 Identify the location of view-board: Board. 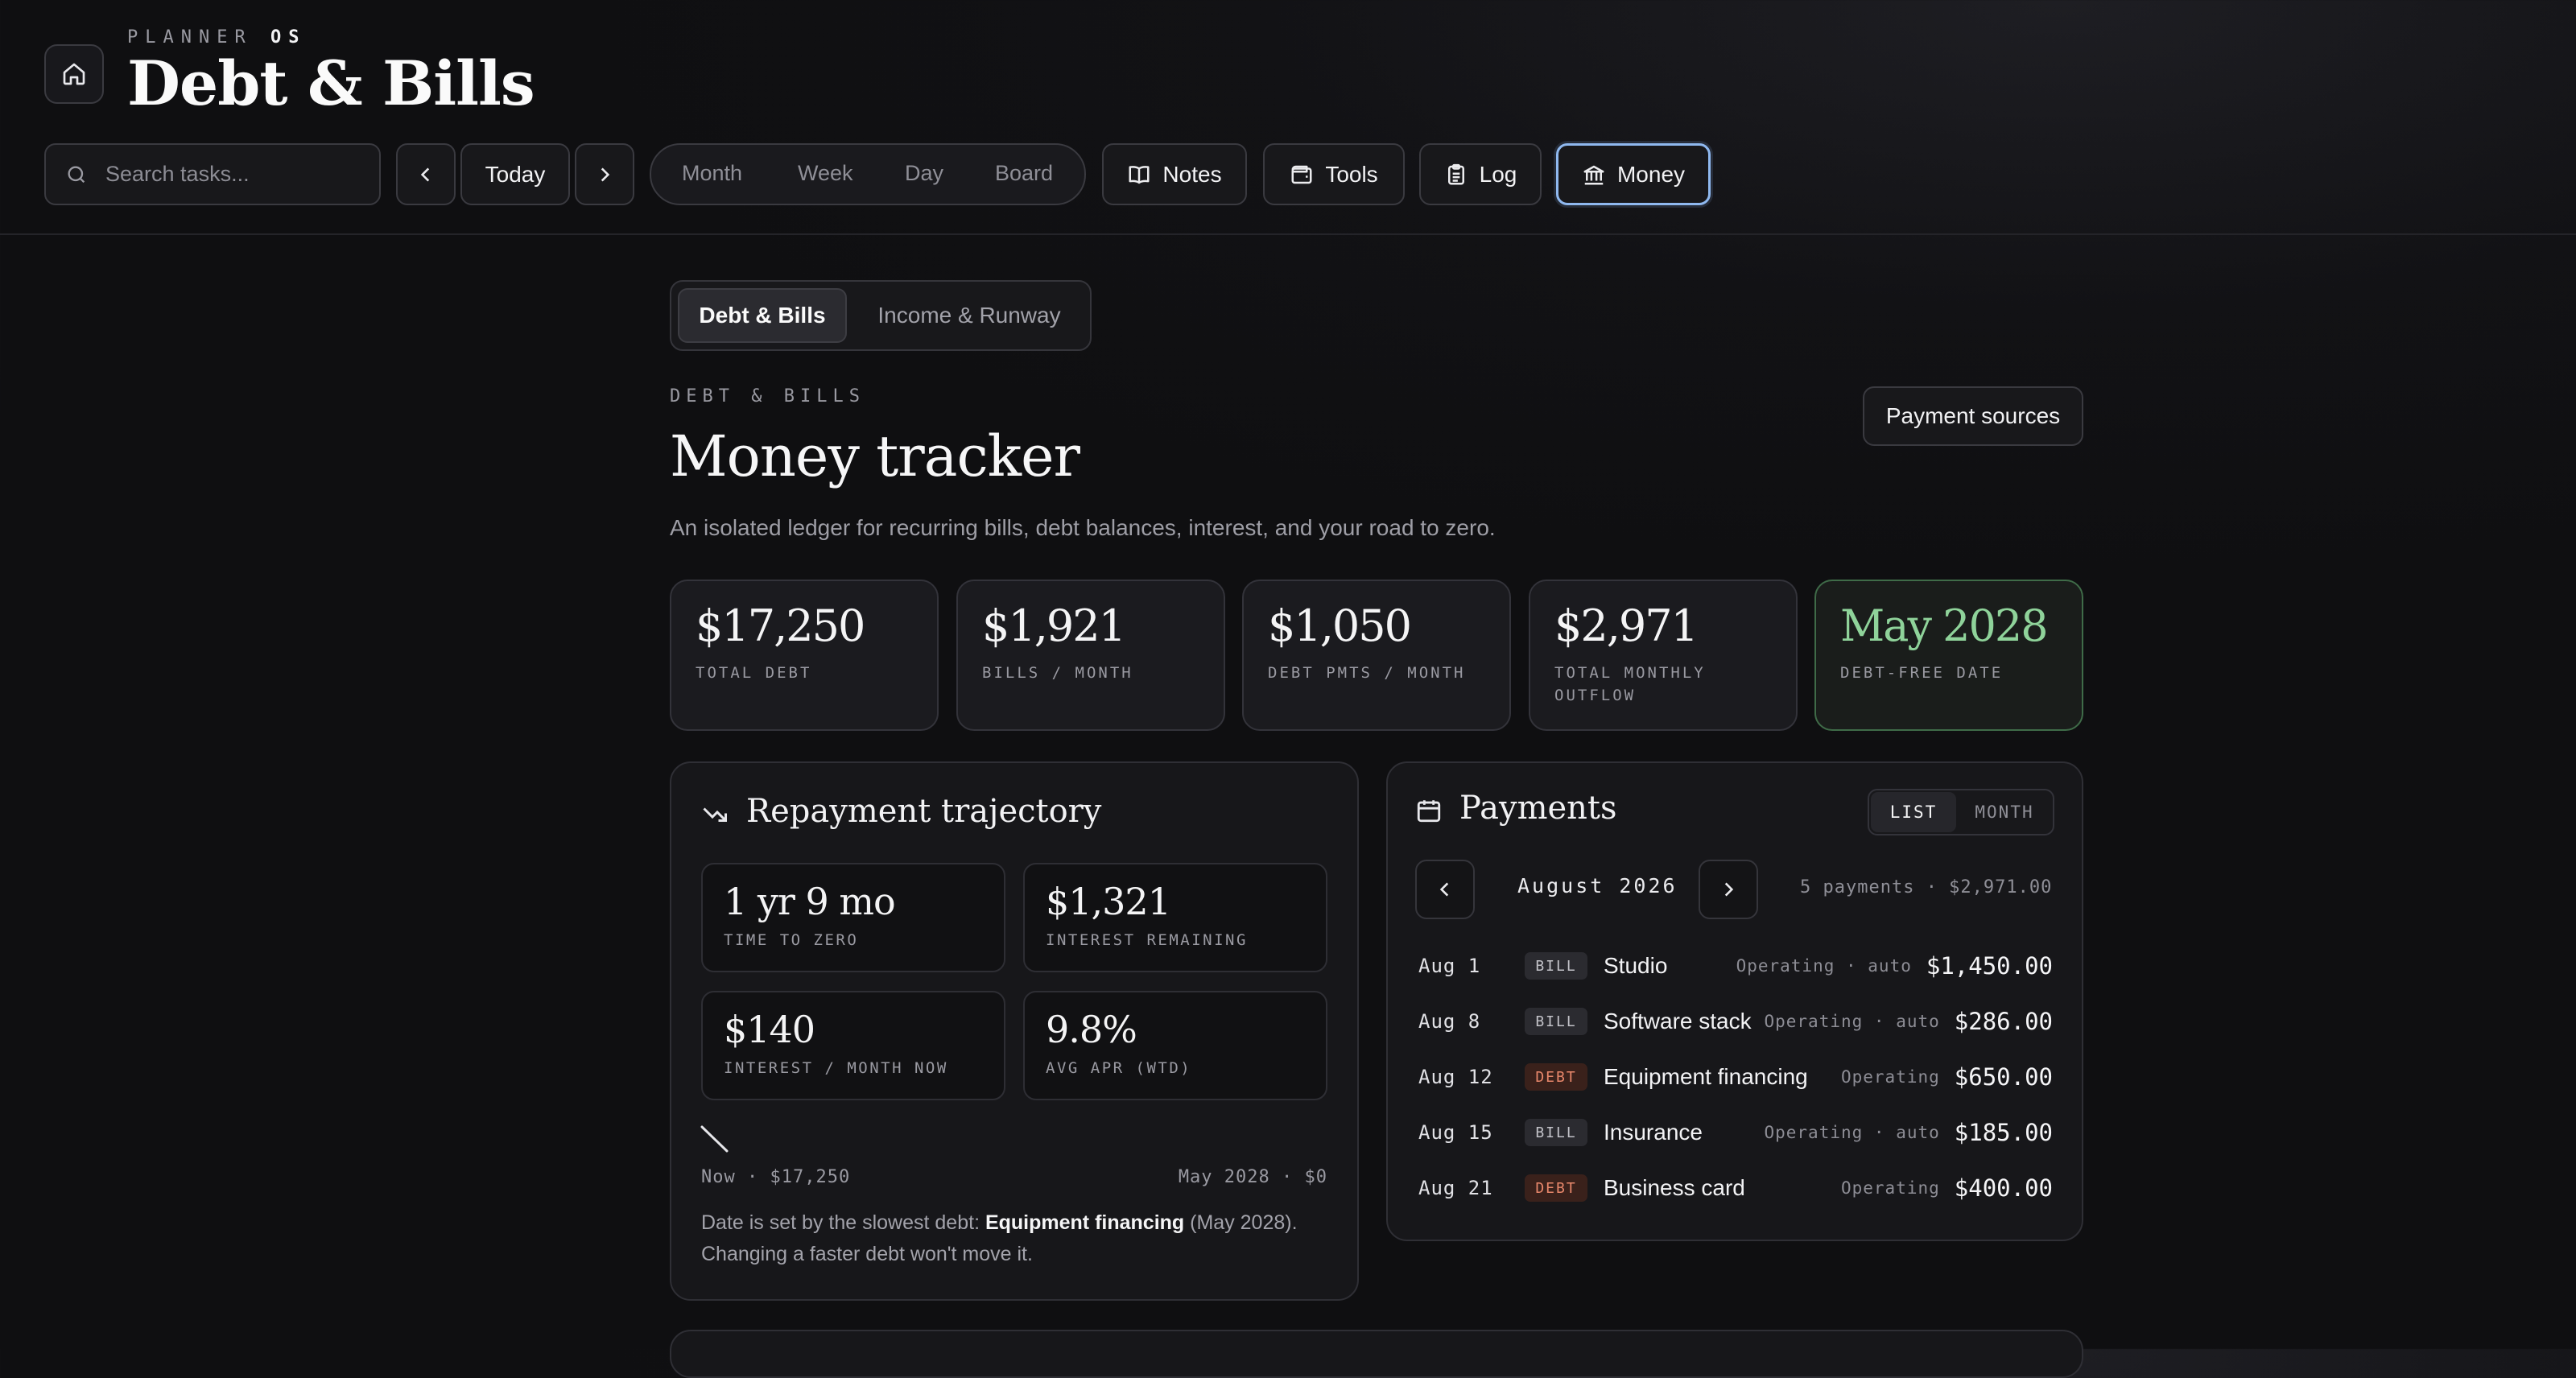
(1024, 173).